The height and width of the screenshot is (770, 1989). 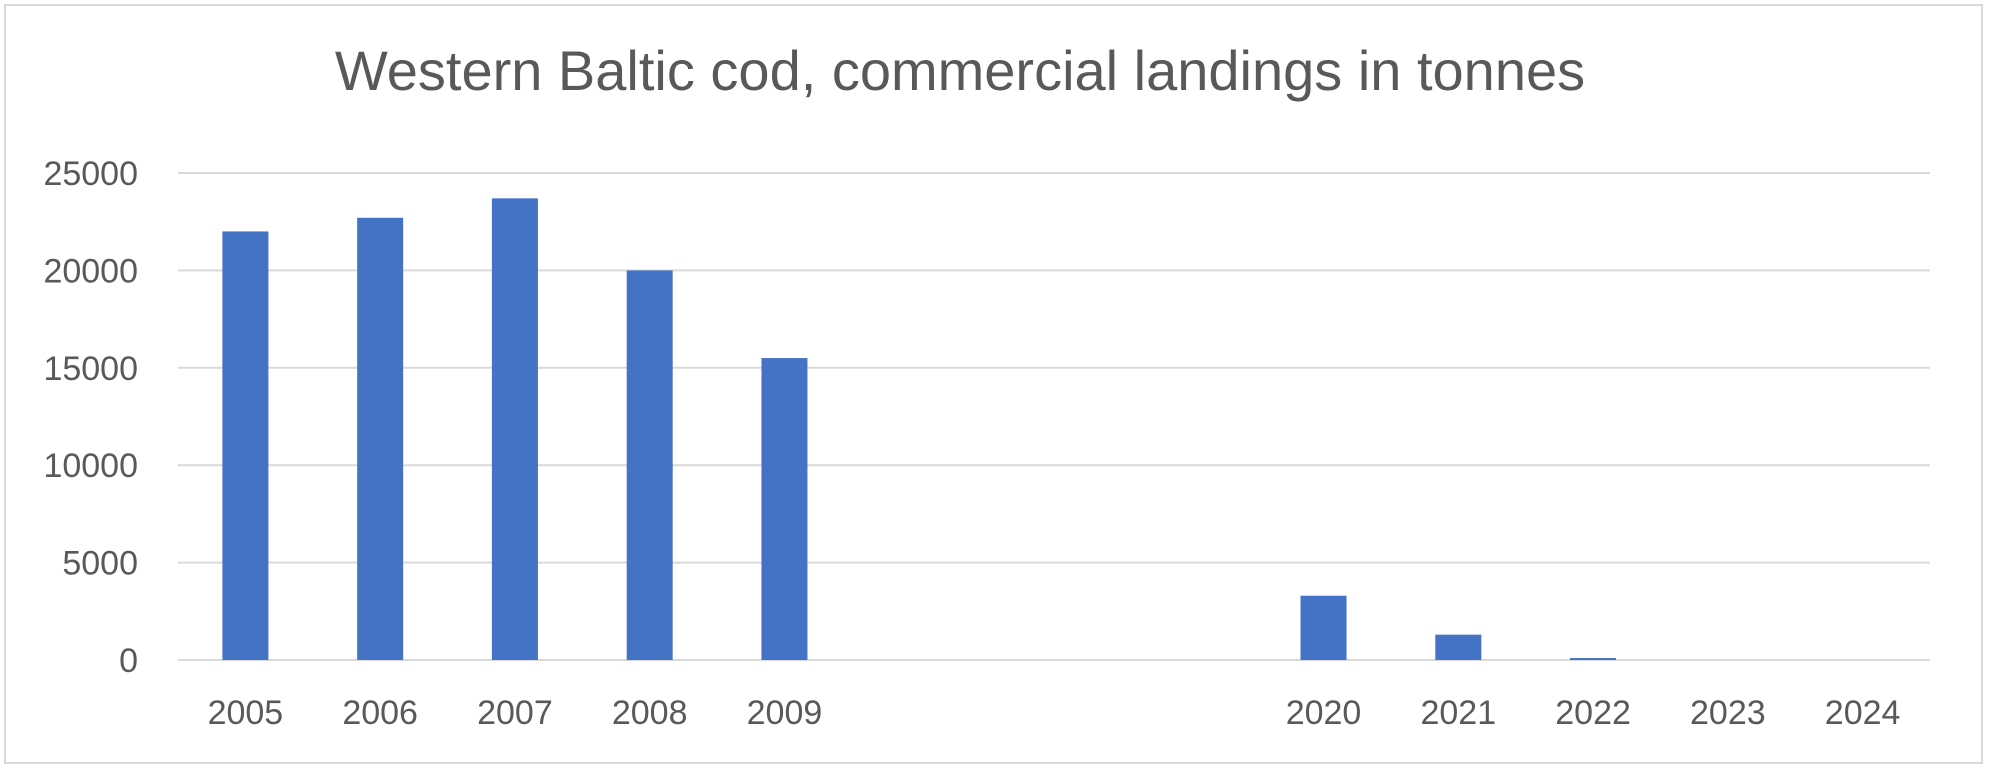 I want to click on bar-2020, so click(x=1323, y=627).